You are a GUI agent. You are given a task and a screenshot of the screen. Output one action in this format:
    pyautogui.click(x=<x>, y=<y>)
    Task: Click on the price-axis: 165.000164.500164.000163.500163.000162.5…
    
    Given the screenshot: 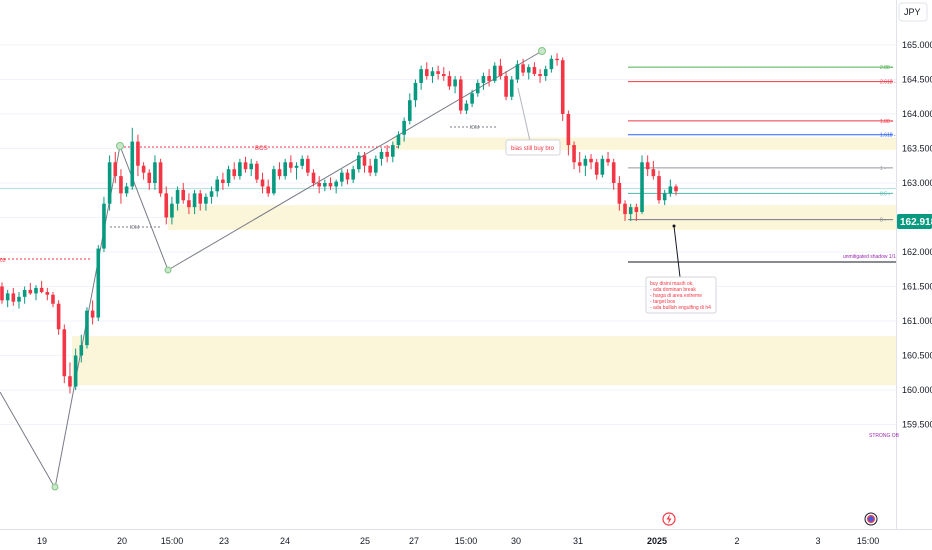 What is the action you would take?
    pyautogui.click(x=917, y=235)
    